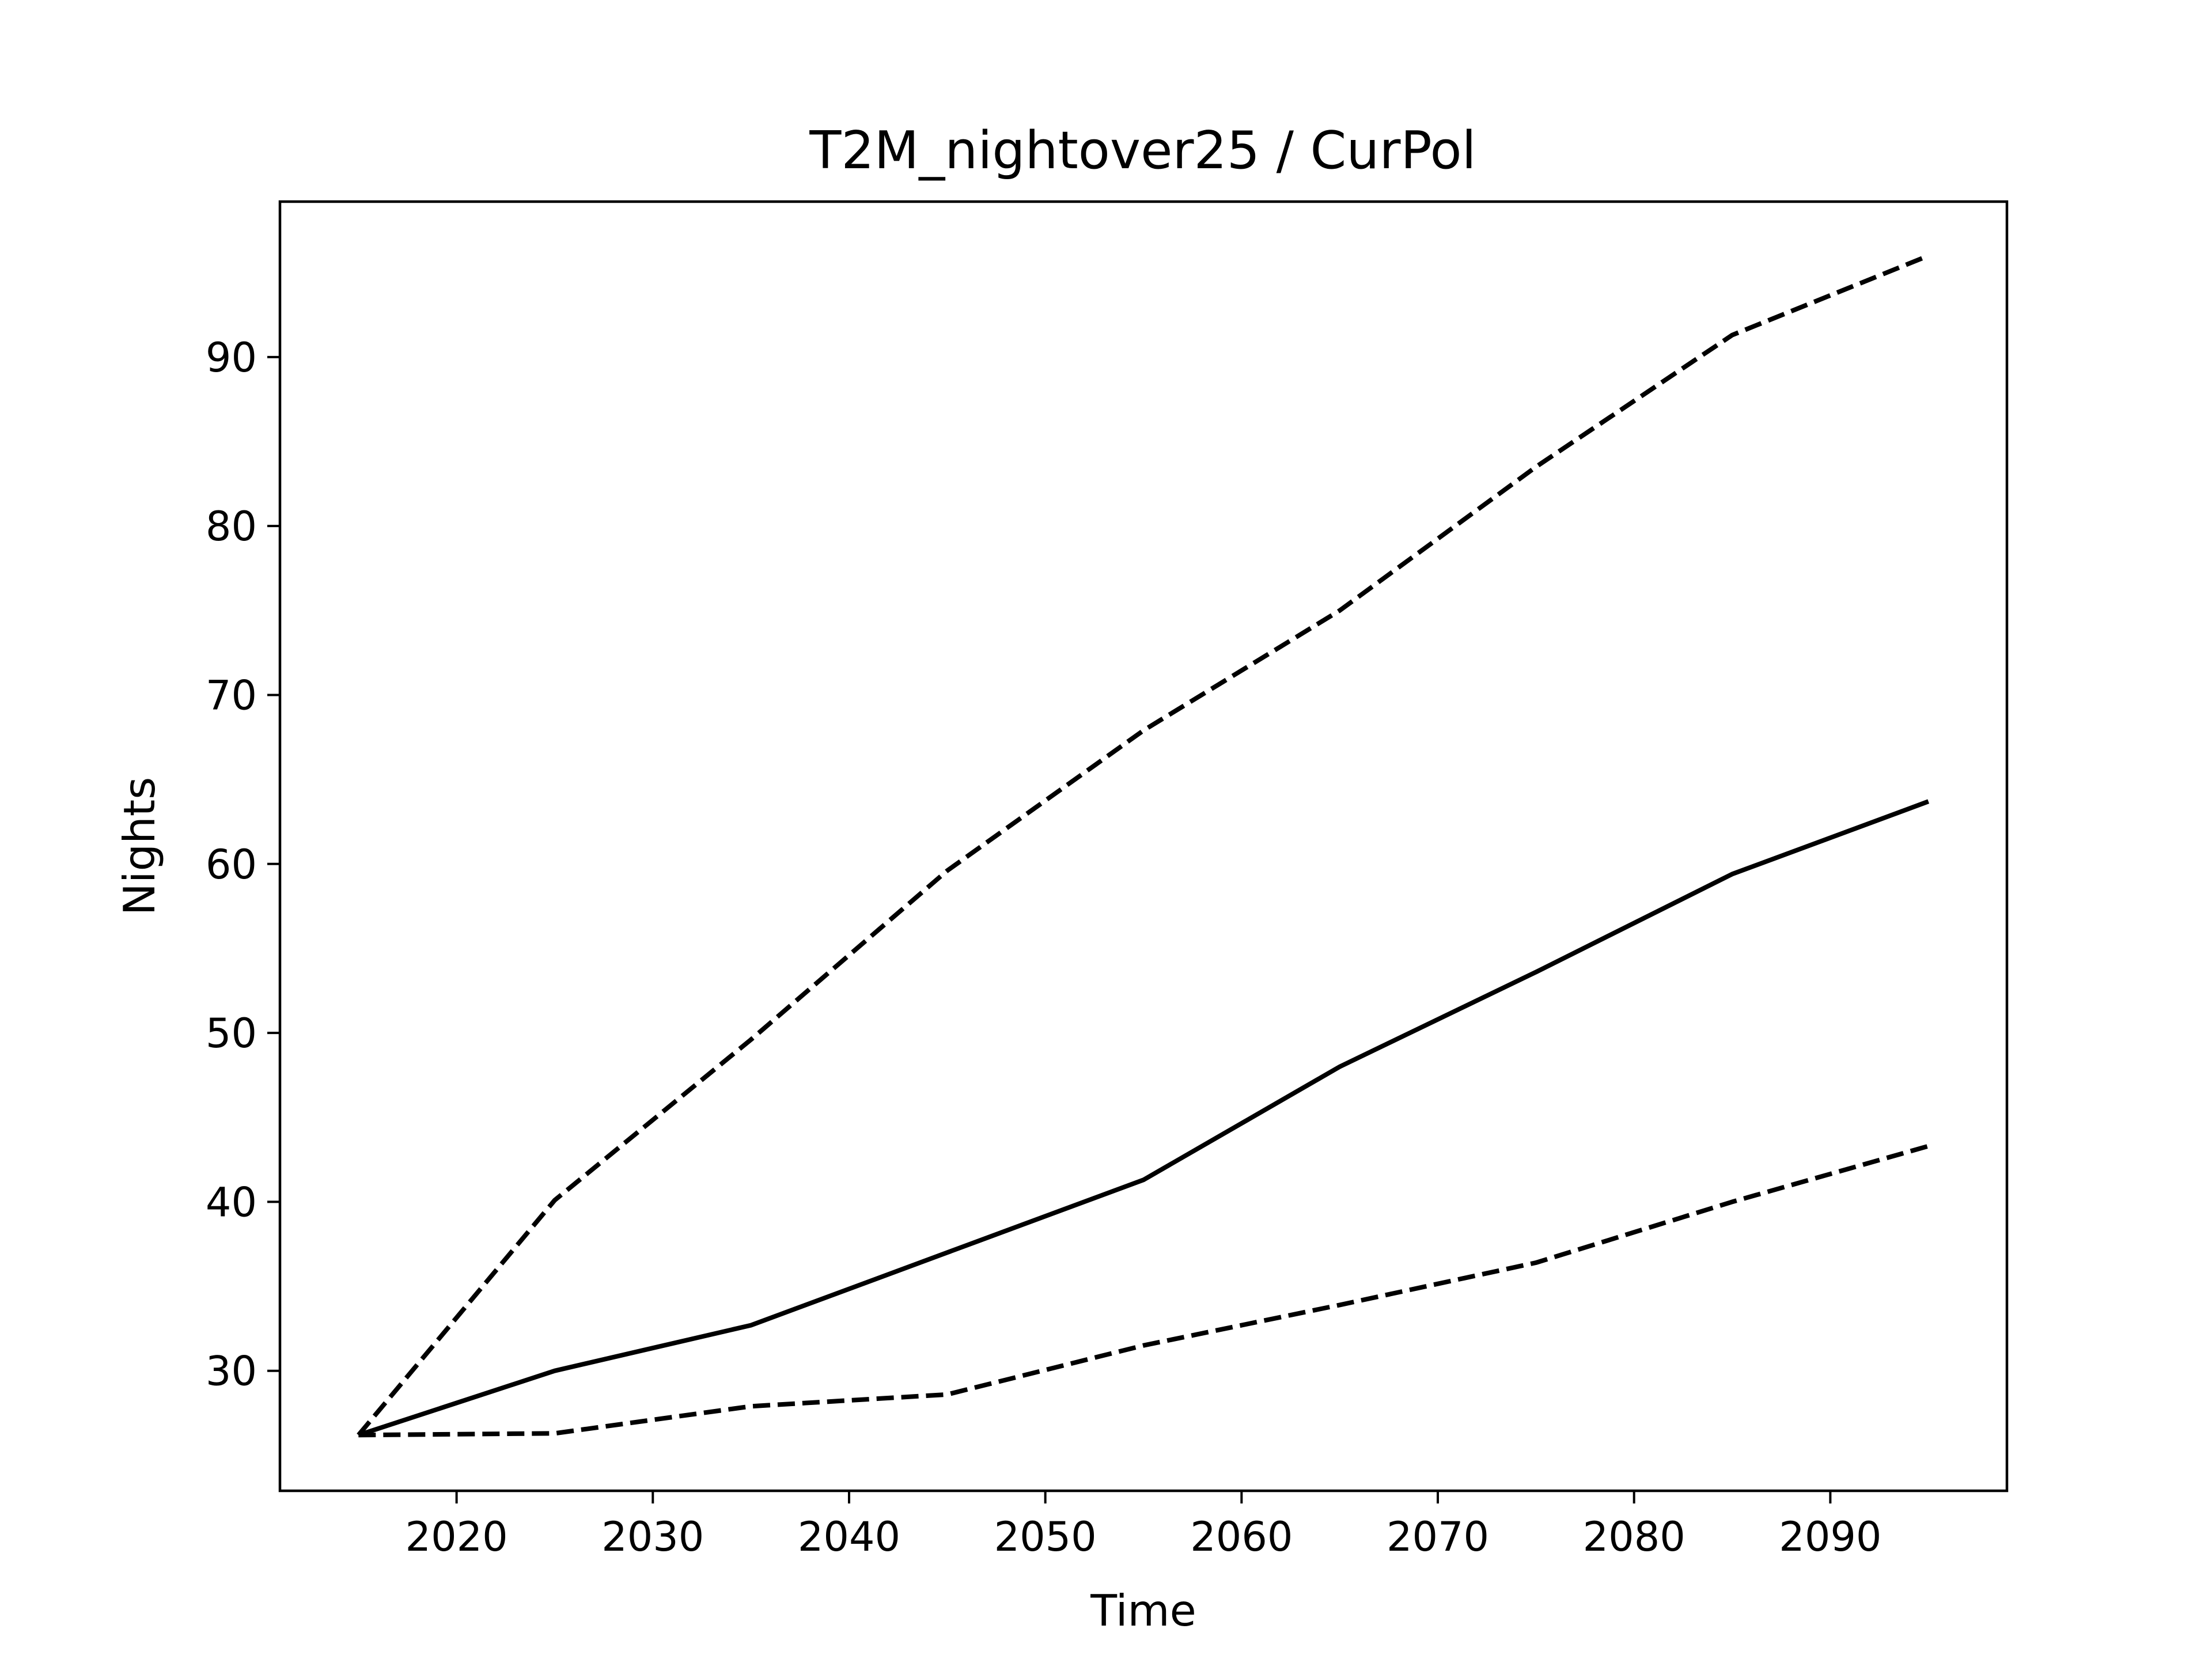 This screenshot has height=1659, width=2212. What do you see at coordinates (849, 1536) in the screenshot?
I see `x-tick-label: 2040` at bounding box center [849, 1536].